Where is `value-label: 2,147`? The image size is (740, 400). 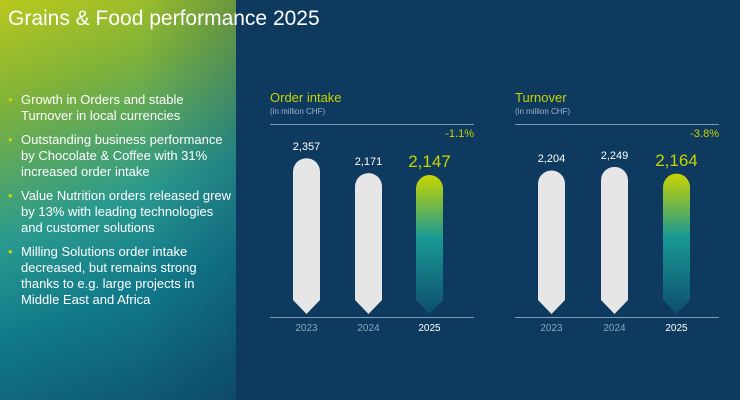
value-label: 2,147 is located at coordinates (429, 161).